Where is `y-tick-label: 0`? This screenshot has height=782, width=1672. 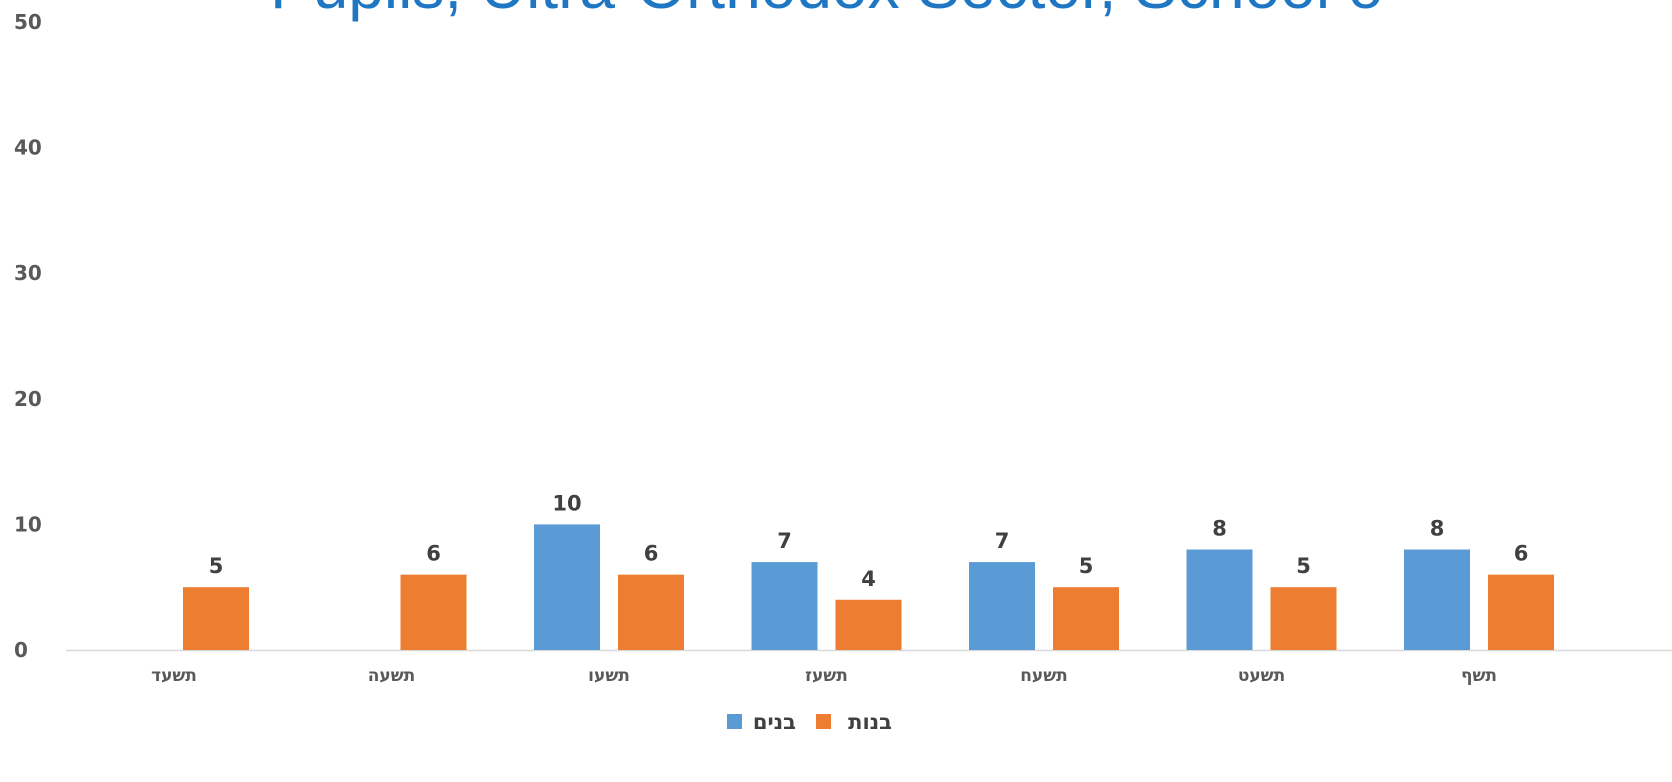 y-tick-label: 0 is located at coordinates (21, 650).